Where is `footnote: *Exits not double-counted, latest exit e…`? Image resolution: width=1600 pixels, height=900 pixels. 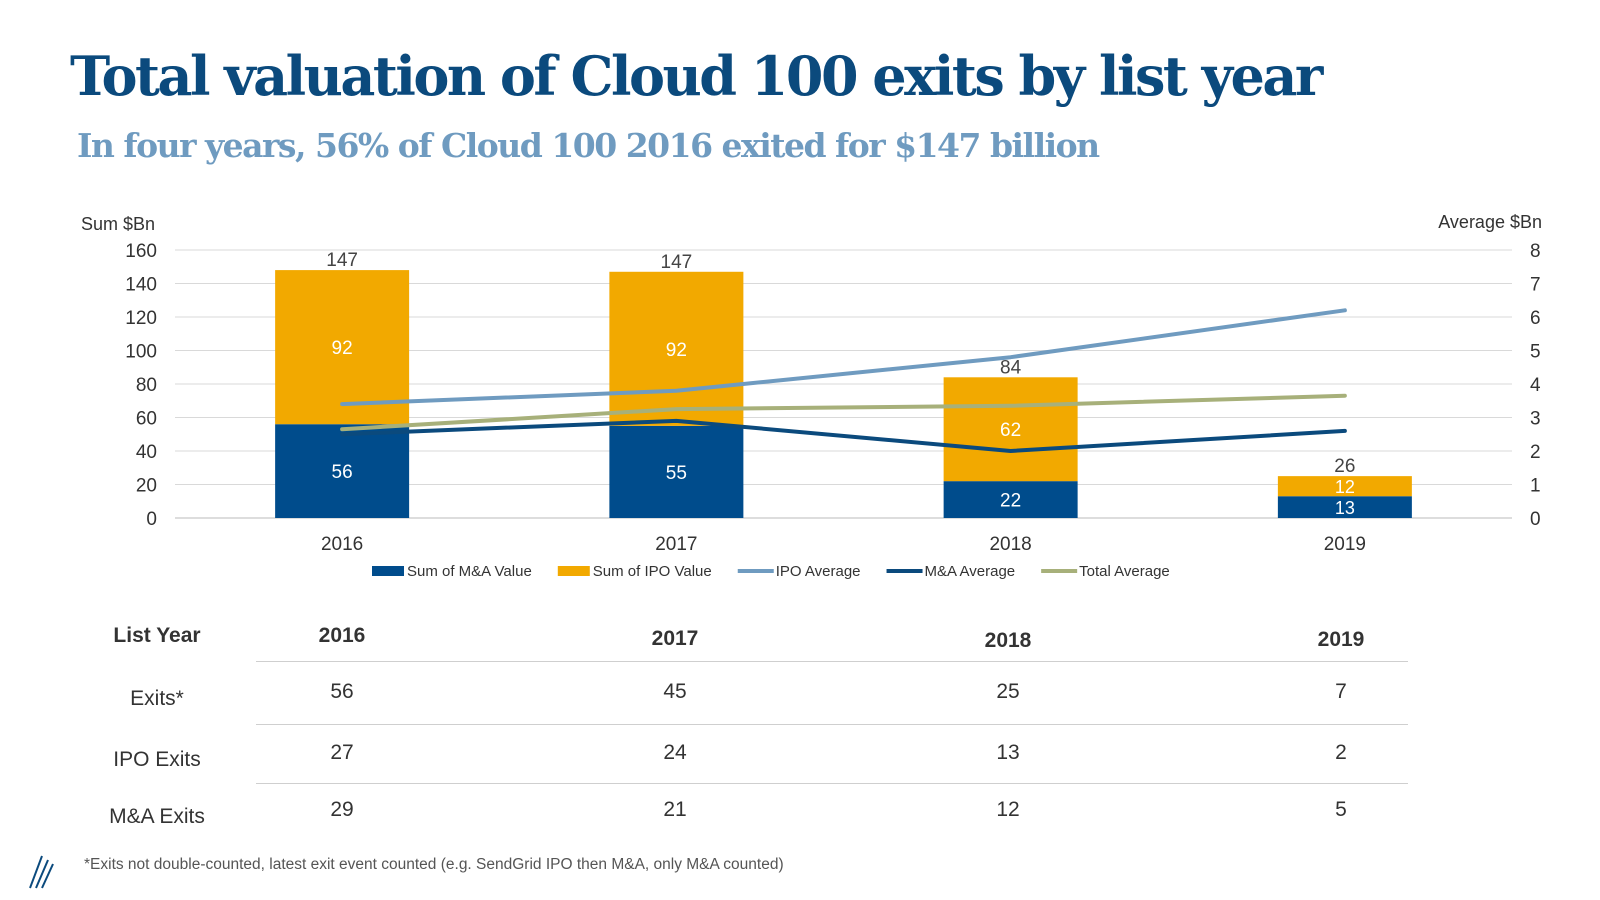
footnote: *Exits not double-counted, latest exit e… is located at coordinates (434, 864).